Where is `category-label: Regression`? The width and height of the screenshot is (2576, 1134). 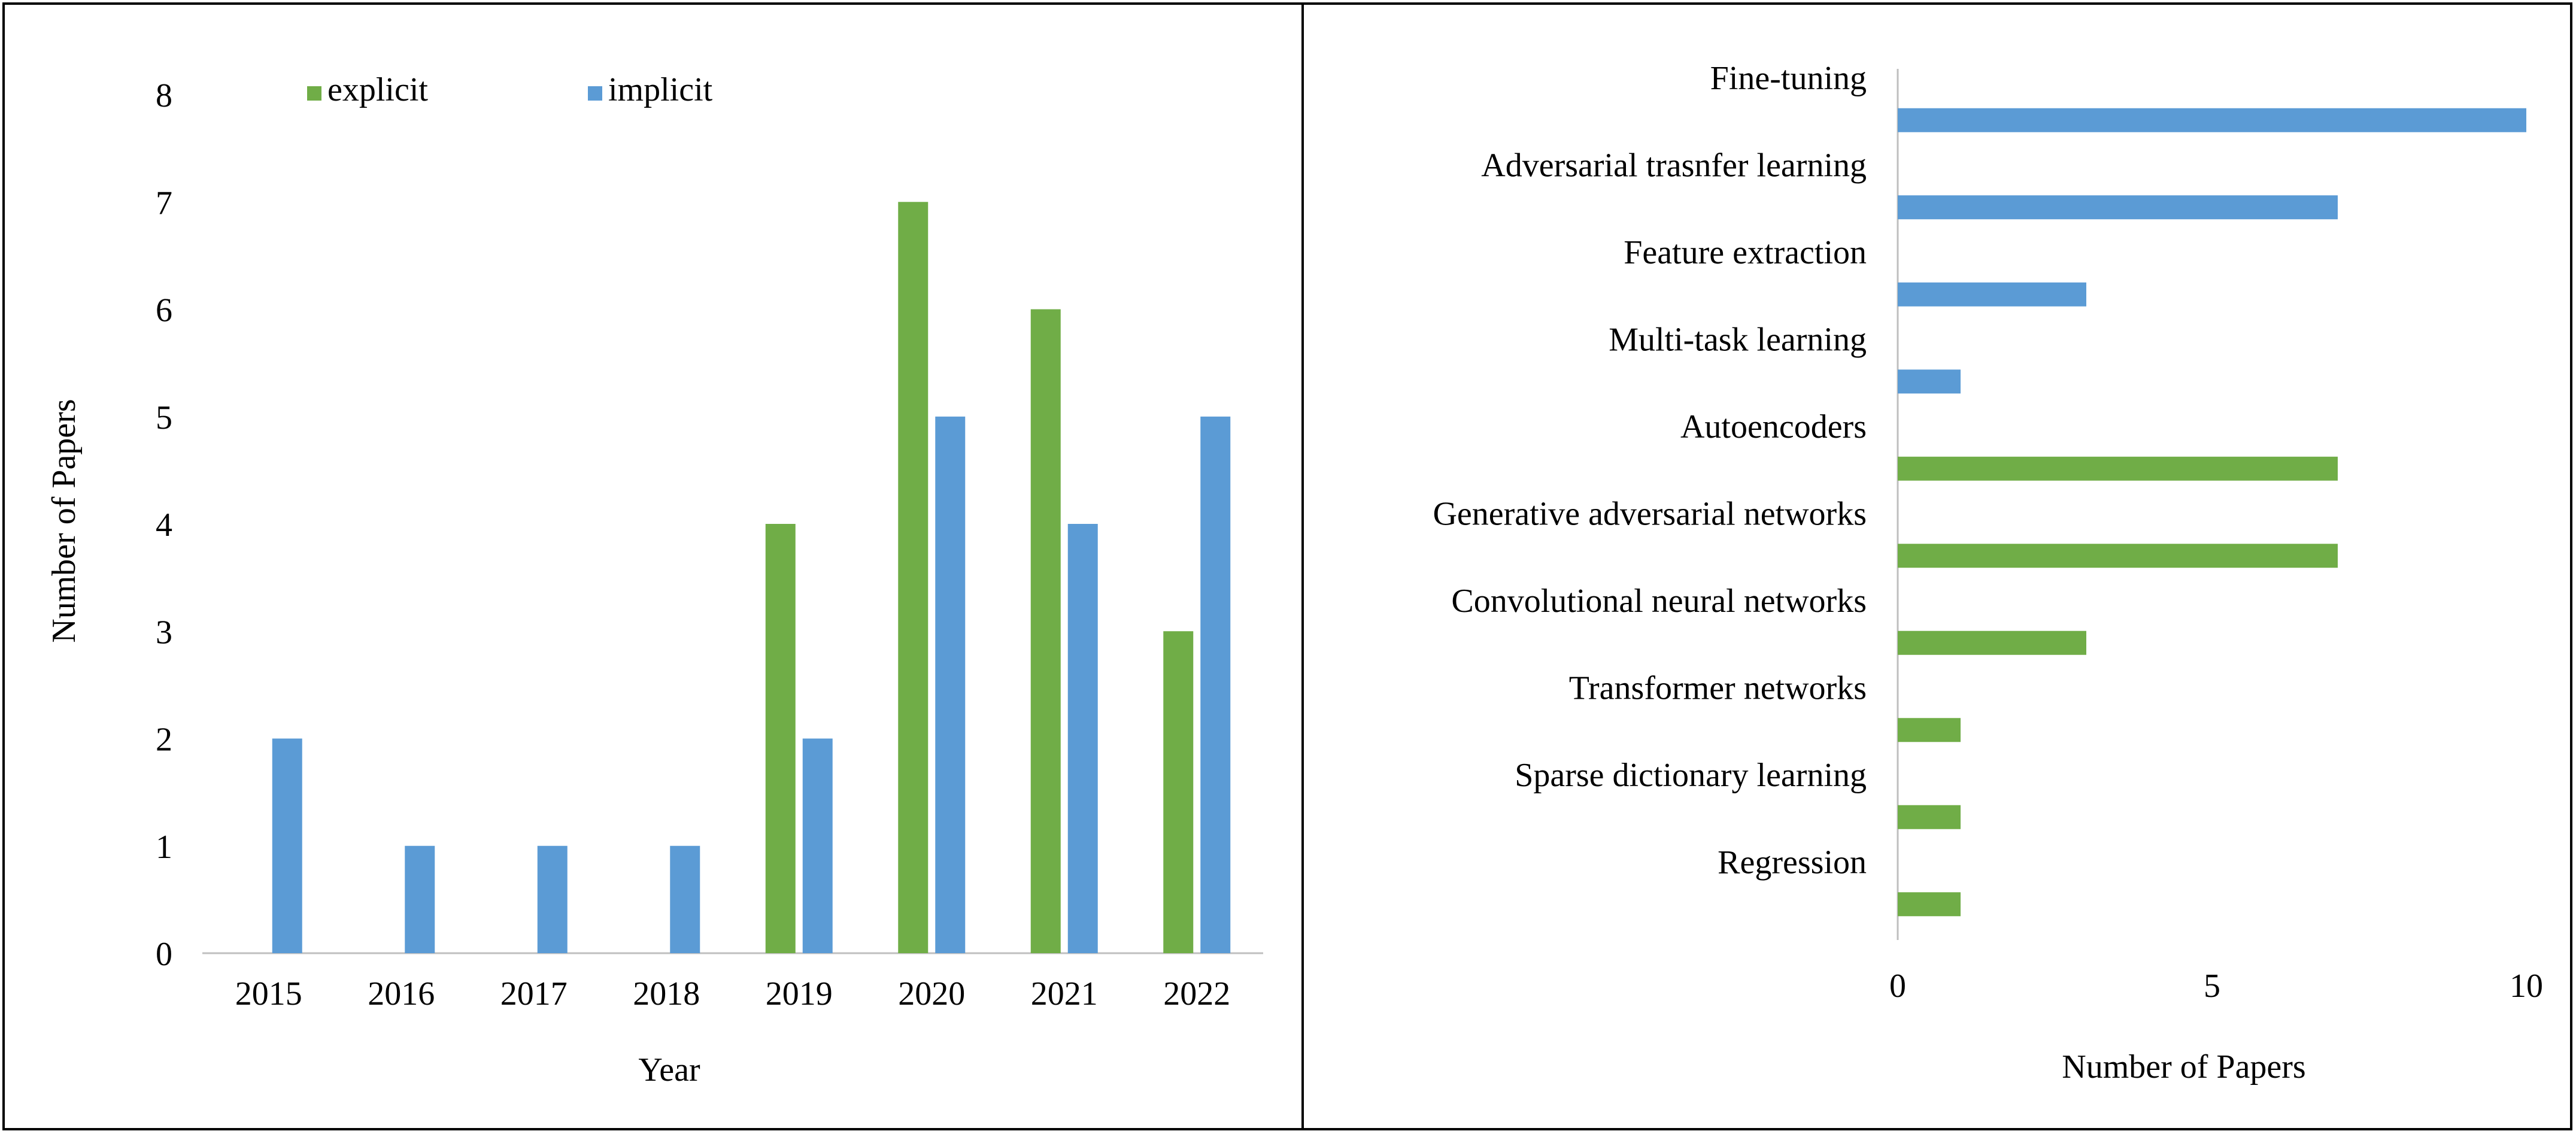
category-label: Regression is located at coordinates (1792, 863).